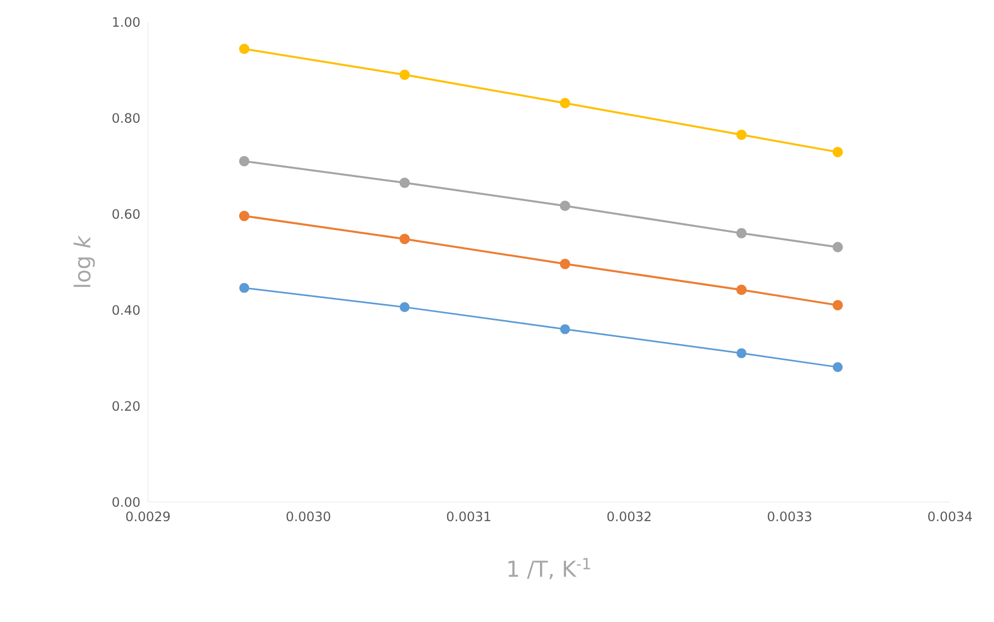  Describe the element at coordinates (790, 517) in the screenshot. I see `x-tick-label: 0.0033` at that location.